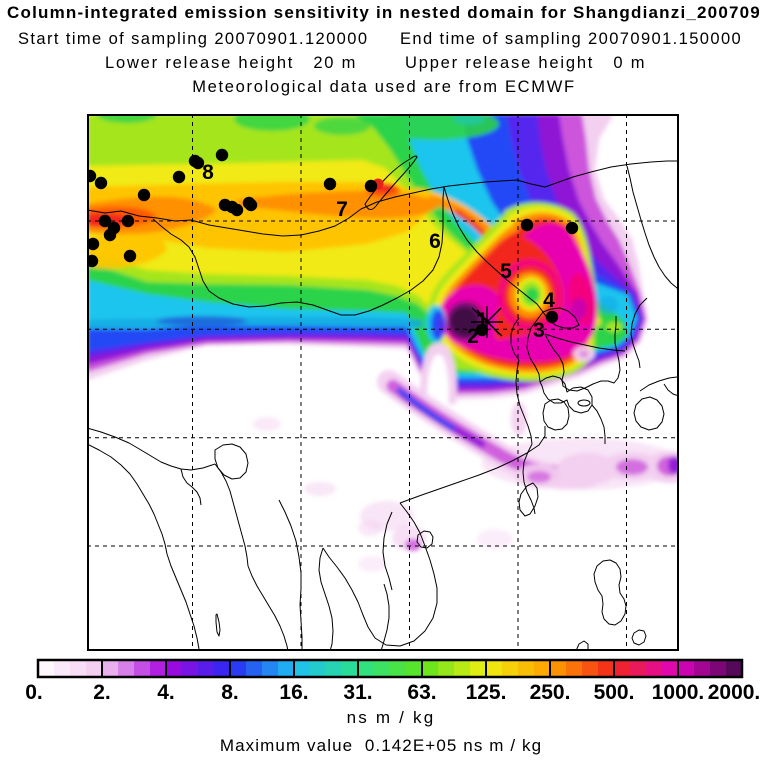  What do you see at coordinates (208, 172) in the screenshot?
I see `svg-text: 8` at bounding box center [208, 172].